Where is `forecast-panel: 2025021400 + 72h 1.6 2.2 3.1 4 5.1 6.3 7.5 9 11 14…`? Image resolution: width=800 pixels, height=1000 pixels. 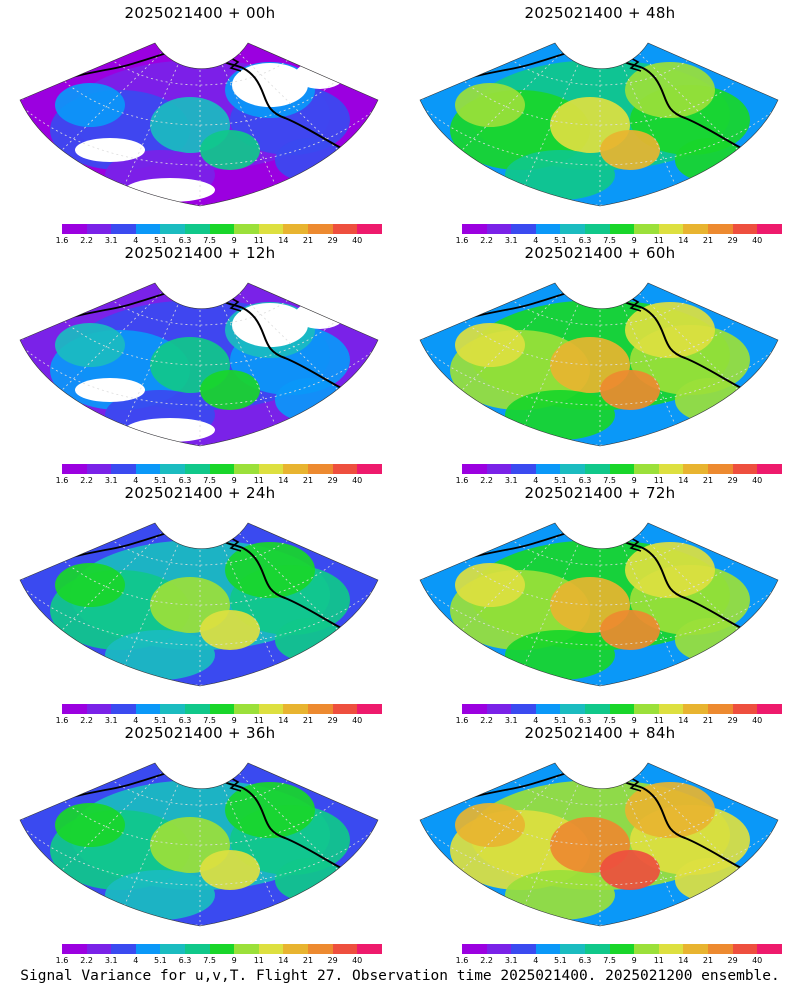
forecast-panel: 2025021400 + 72h 1.6 2.2 3.1 4 5.1 6.3 7.5 9 11 14… is located at coordinates (600, 602).